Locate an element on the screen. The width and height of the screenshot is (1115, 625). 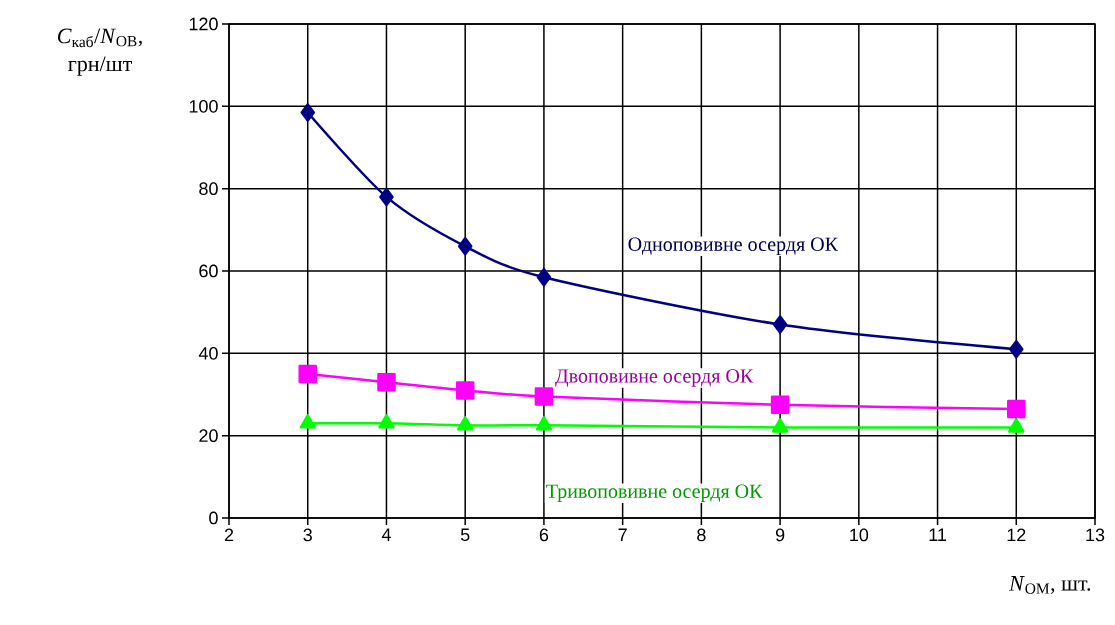
x-tick-label: 2 is located at coordinates (229, 535).